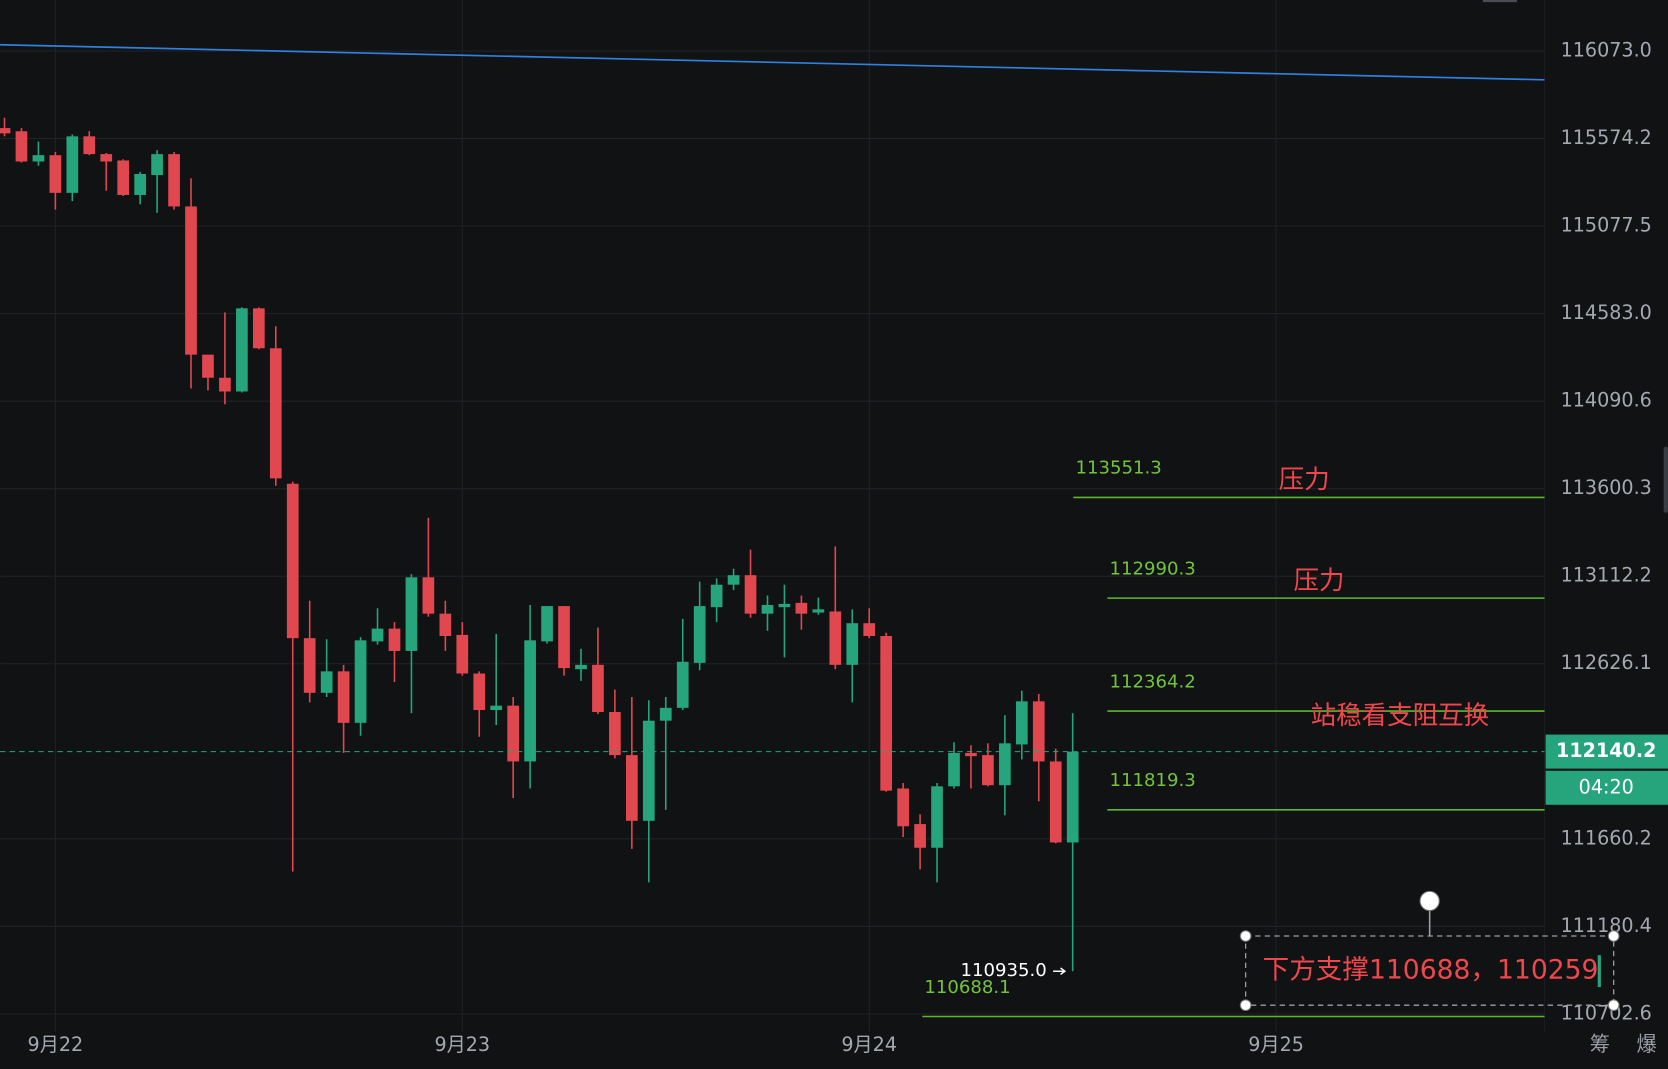 The image size is (1668, 1069). I want to click on level-label: 112990.3, so click(1152, 568).